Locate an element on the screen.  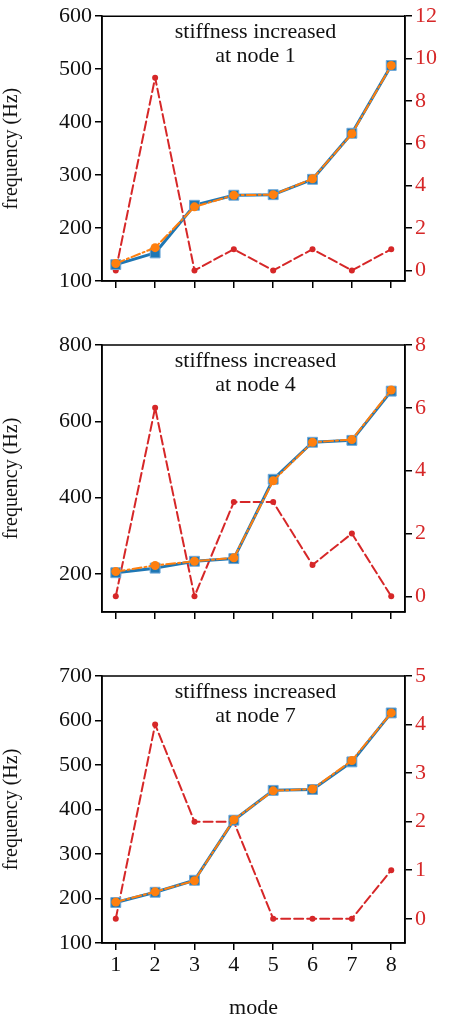
y2-tick-label: 1 is located at coordinates (420, 868).